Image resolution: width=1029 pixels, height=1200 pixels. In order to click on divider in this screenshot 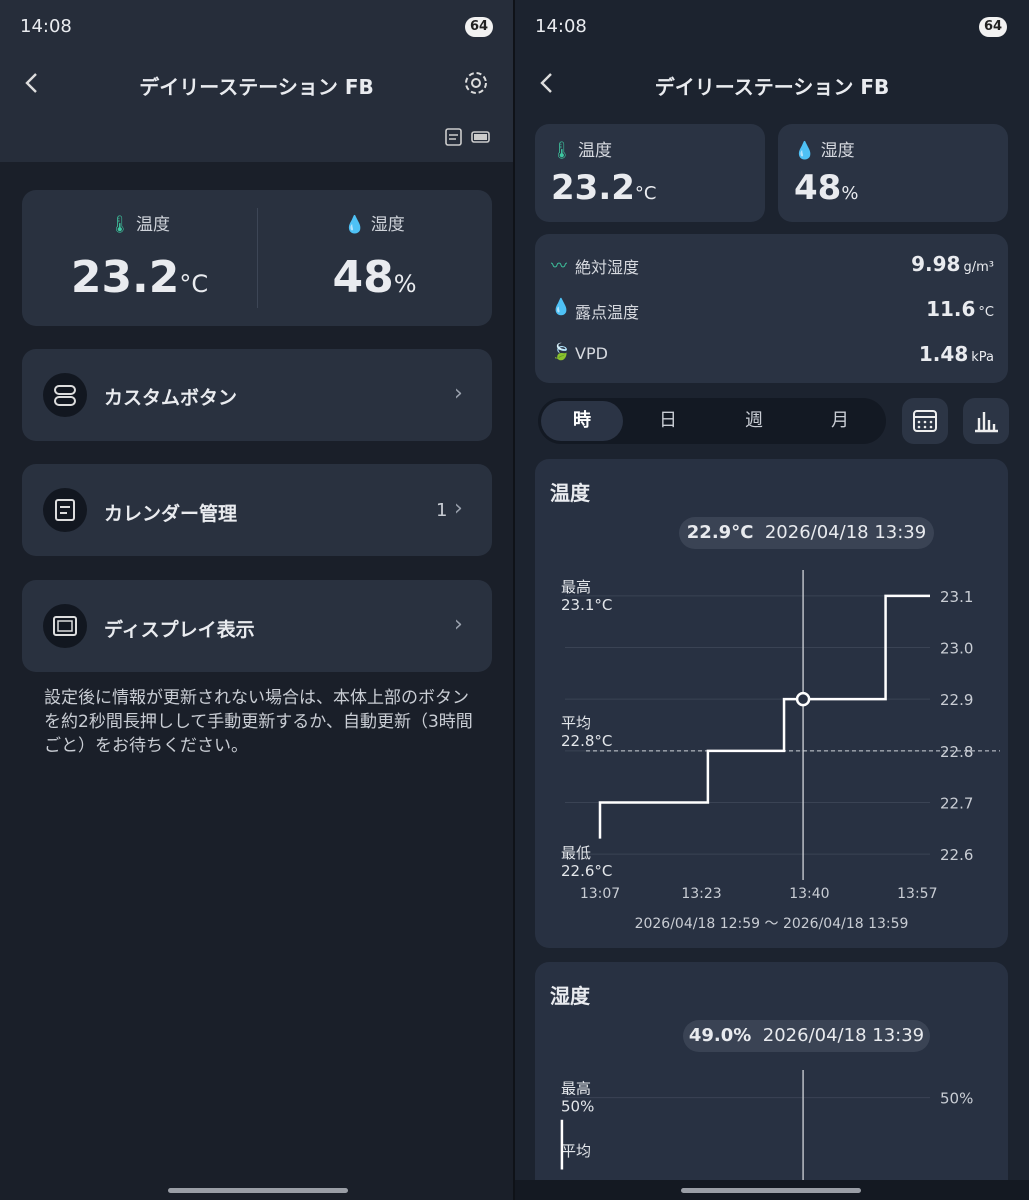, I will do `click(257, 258)`.